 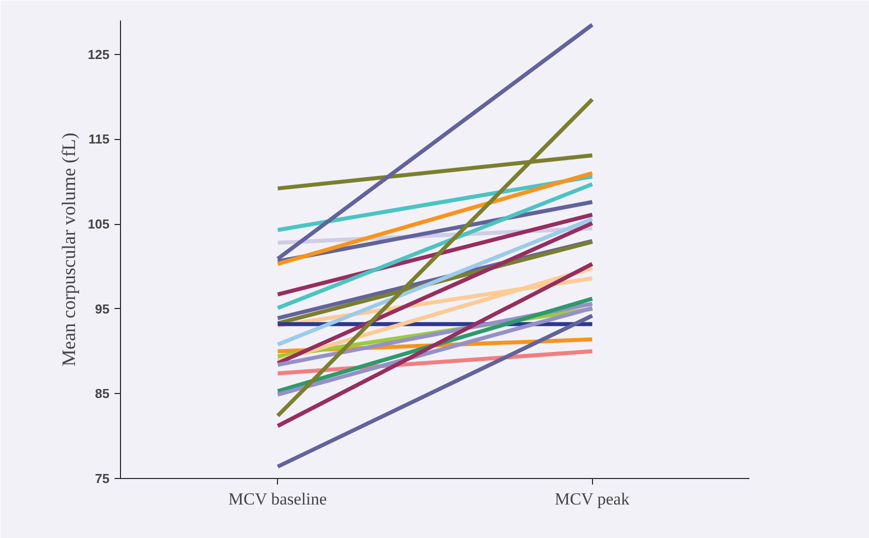 I want to click on y-tick-label: 95, so click(x=102, y=308).